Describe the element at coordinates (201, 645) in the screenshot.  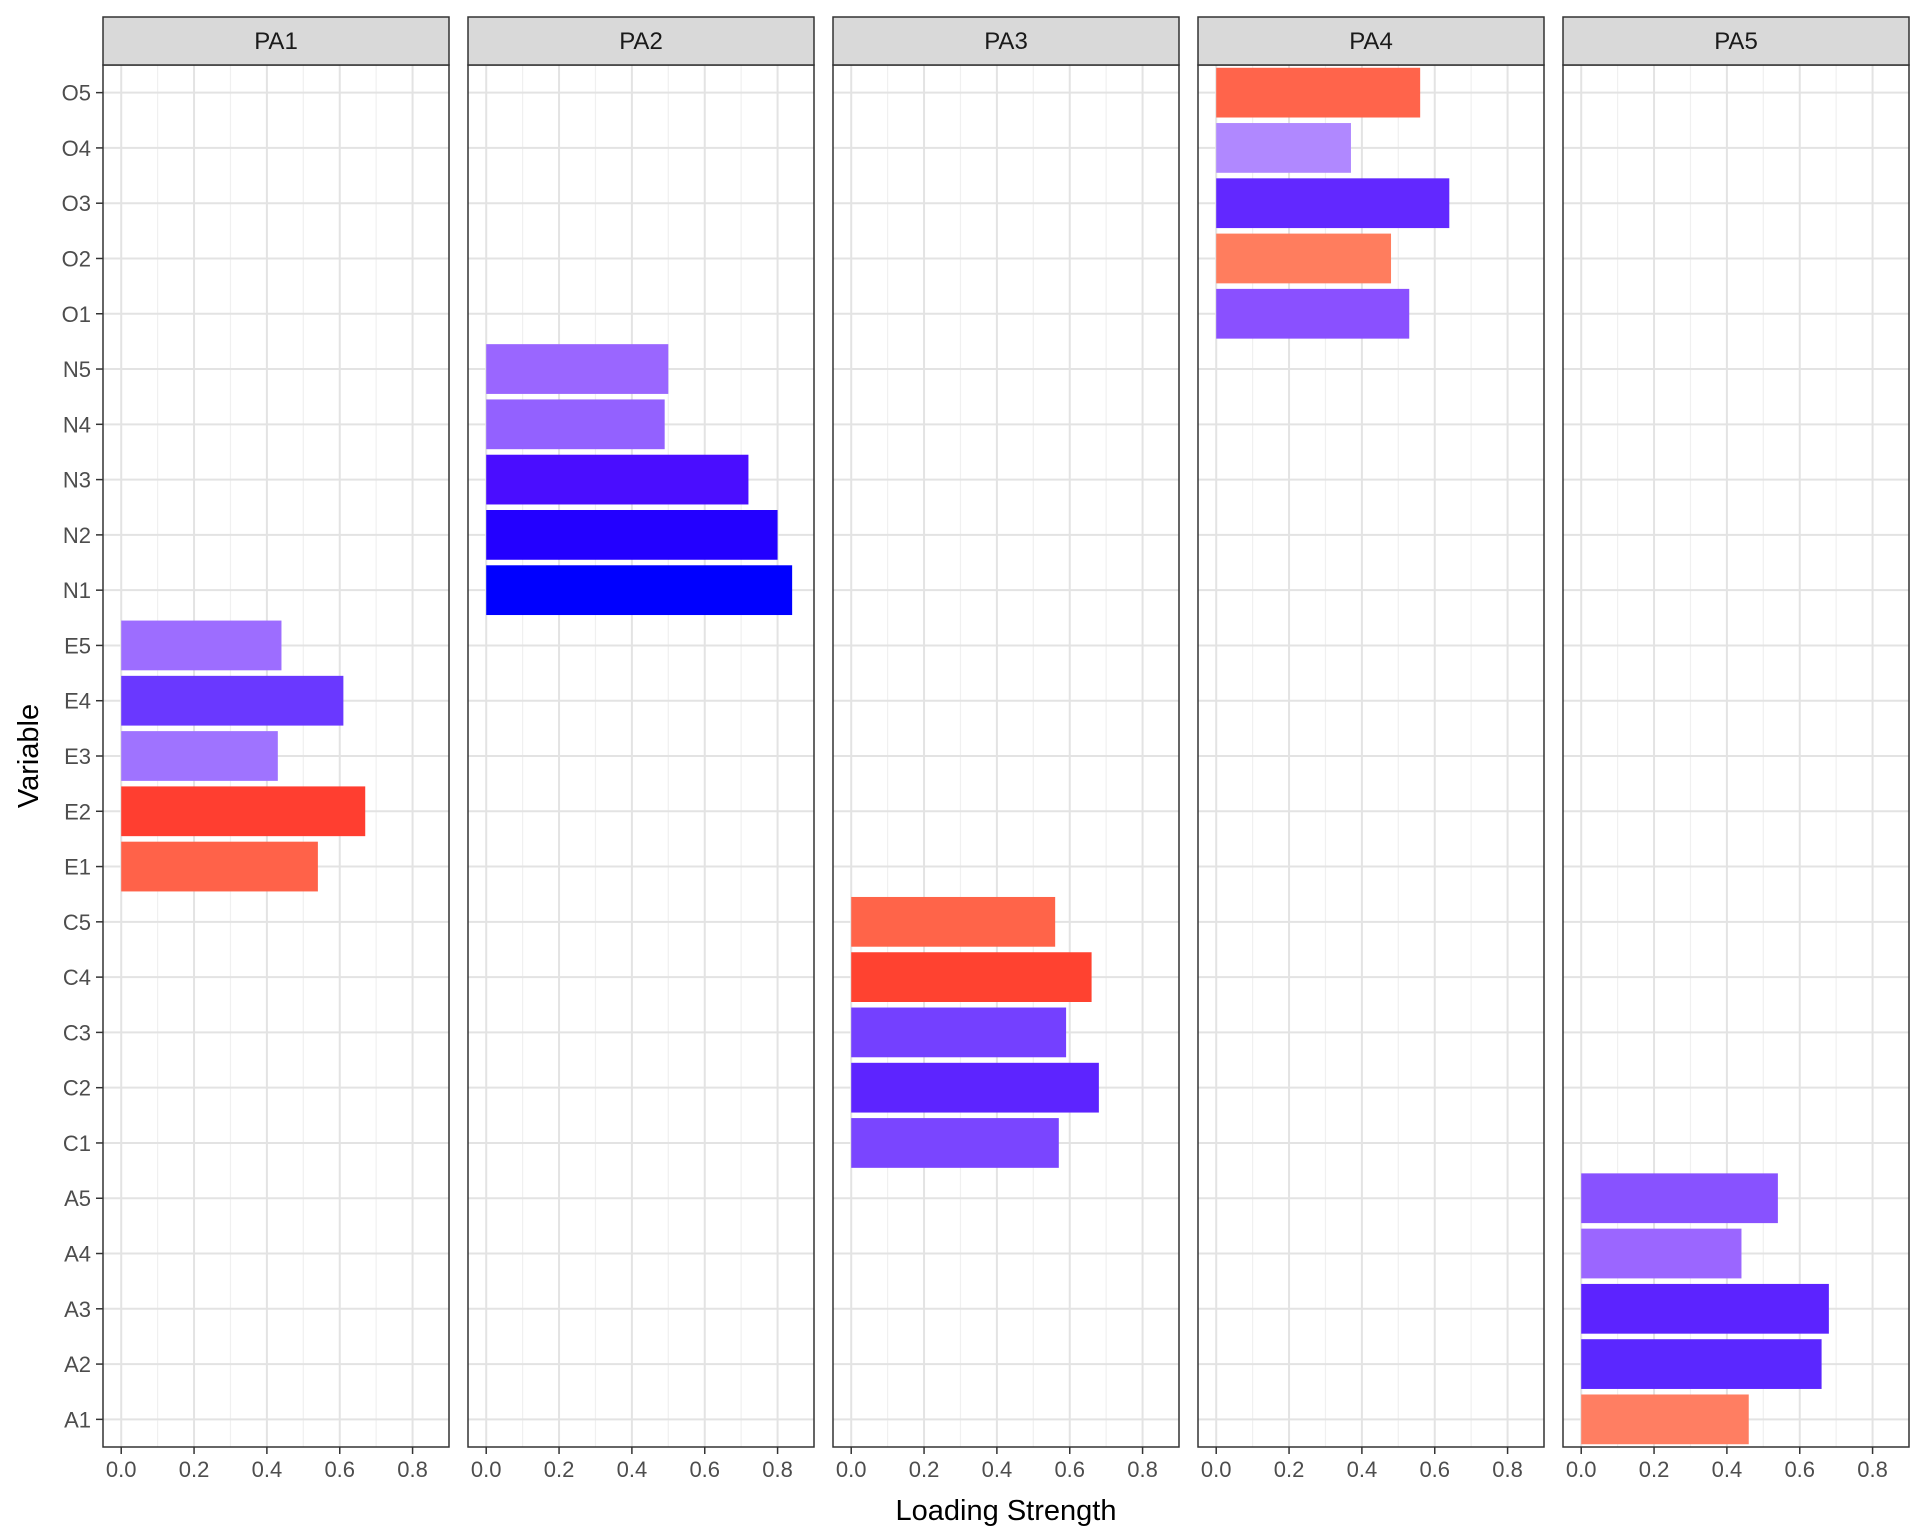
I see `bar-pa1-e5` at that location.